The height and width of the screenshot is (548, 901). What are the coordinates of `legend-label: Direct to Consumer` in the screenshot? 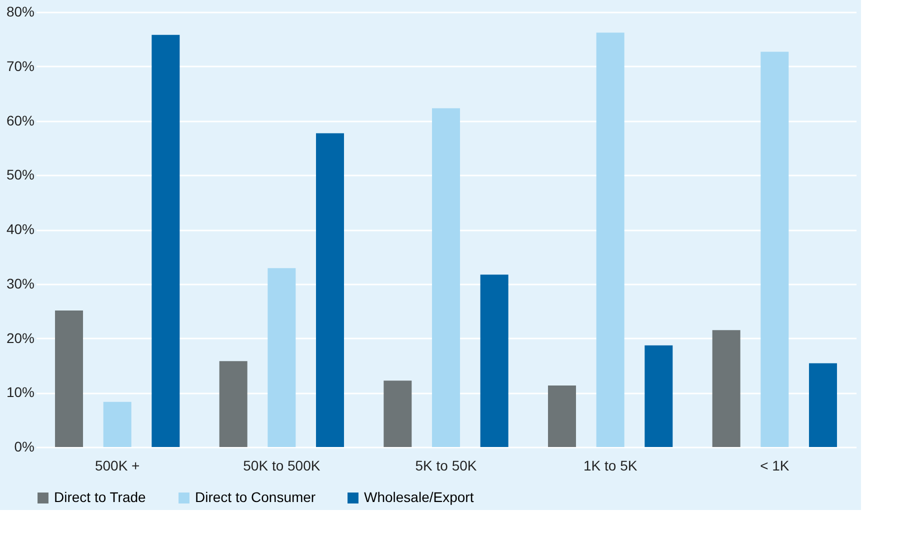 It's located at (255, 497).